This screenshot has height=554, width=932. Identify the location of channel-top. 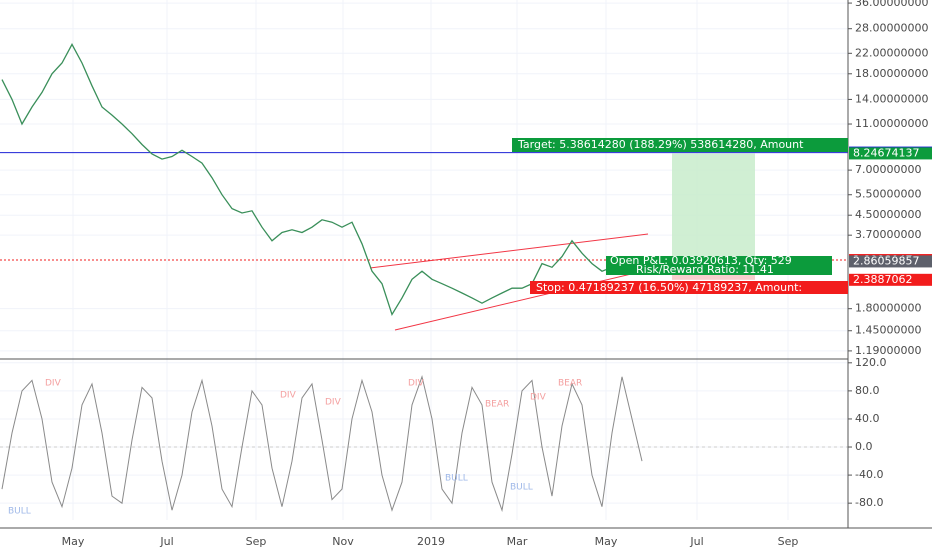
(509, 251).